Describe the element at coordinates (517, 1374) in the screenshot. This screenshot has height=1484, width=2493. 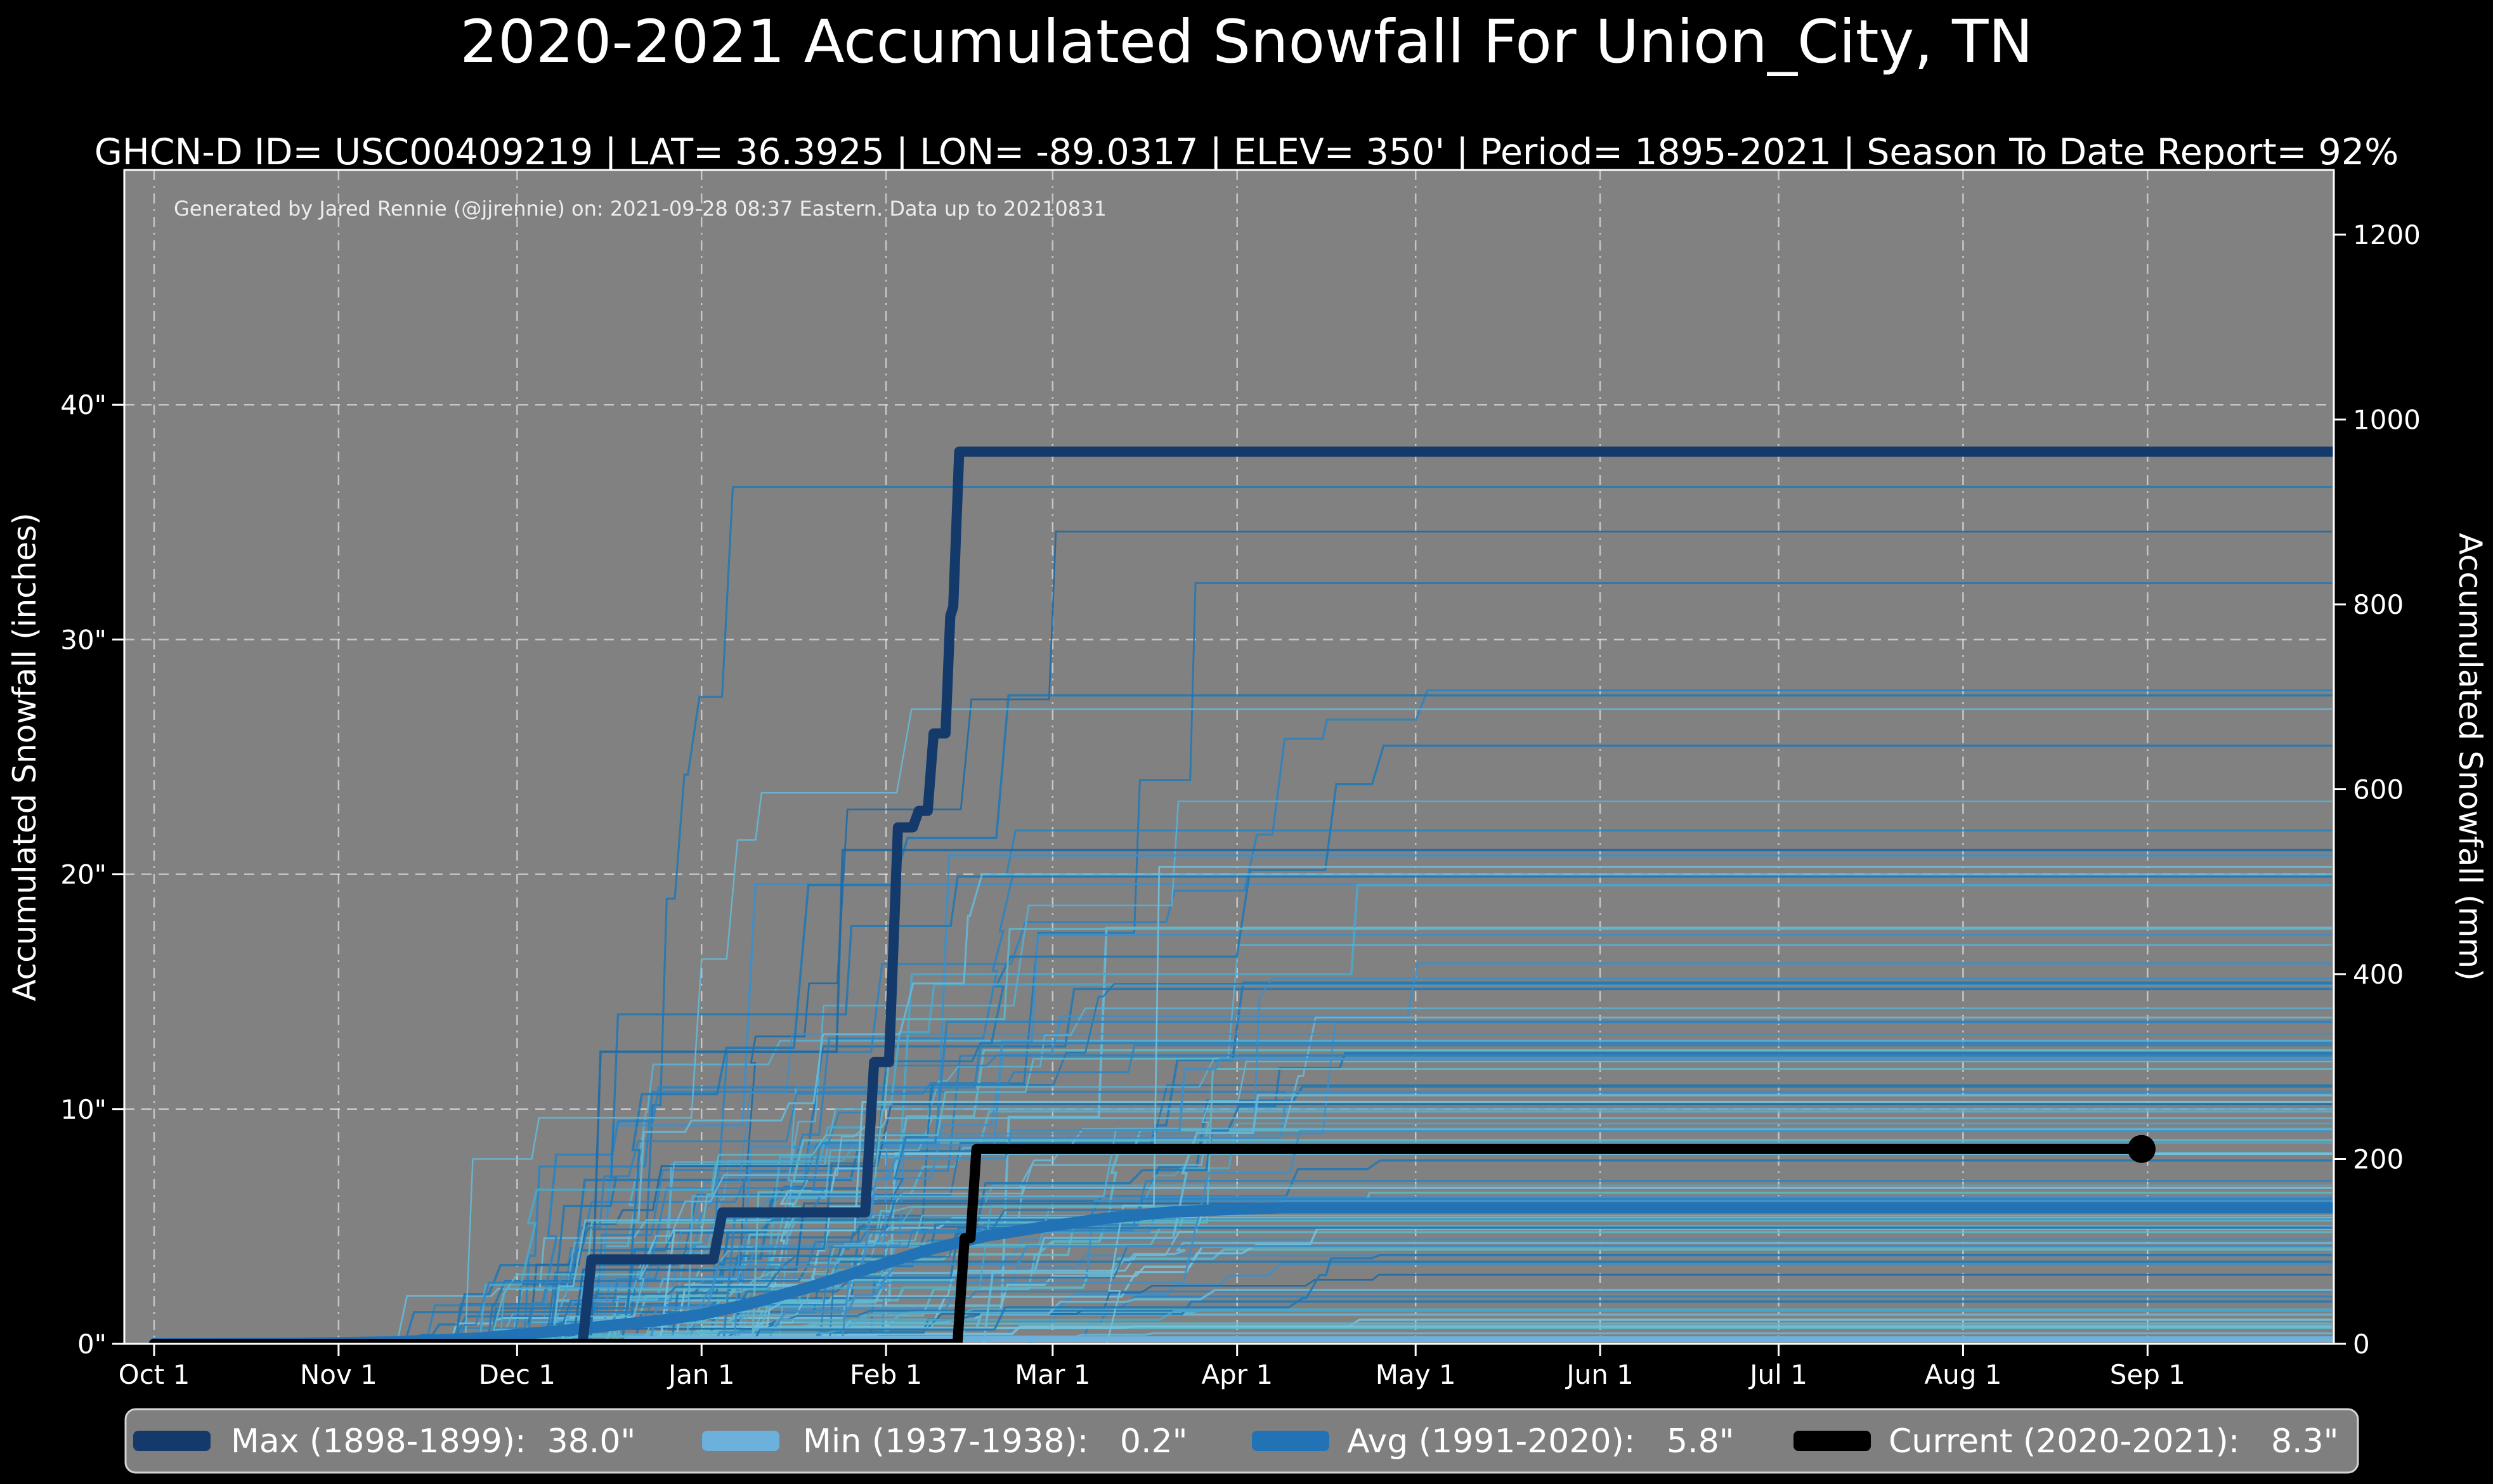
I see `x-tick-label: Dec 1` at that location.